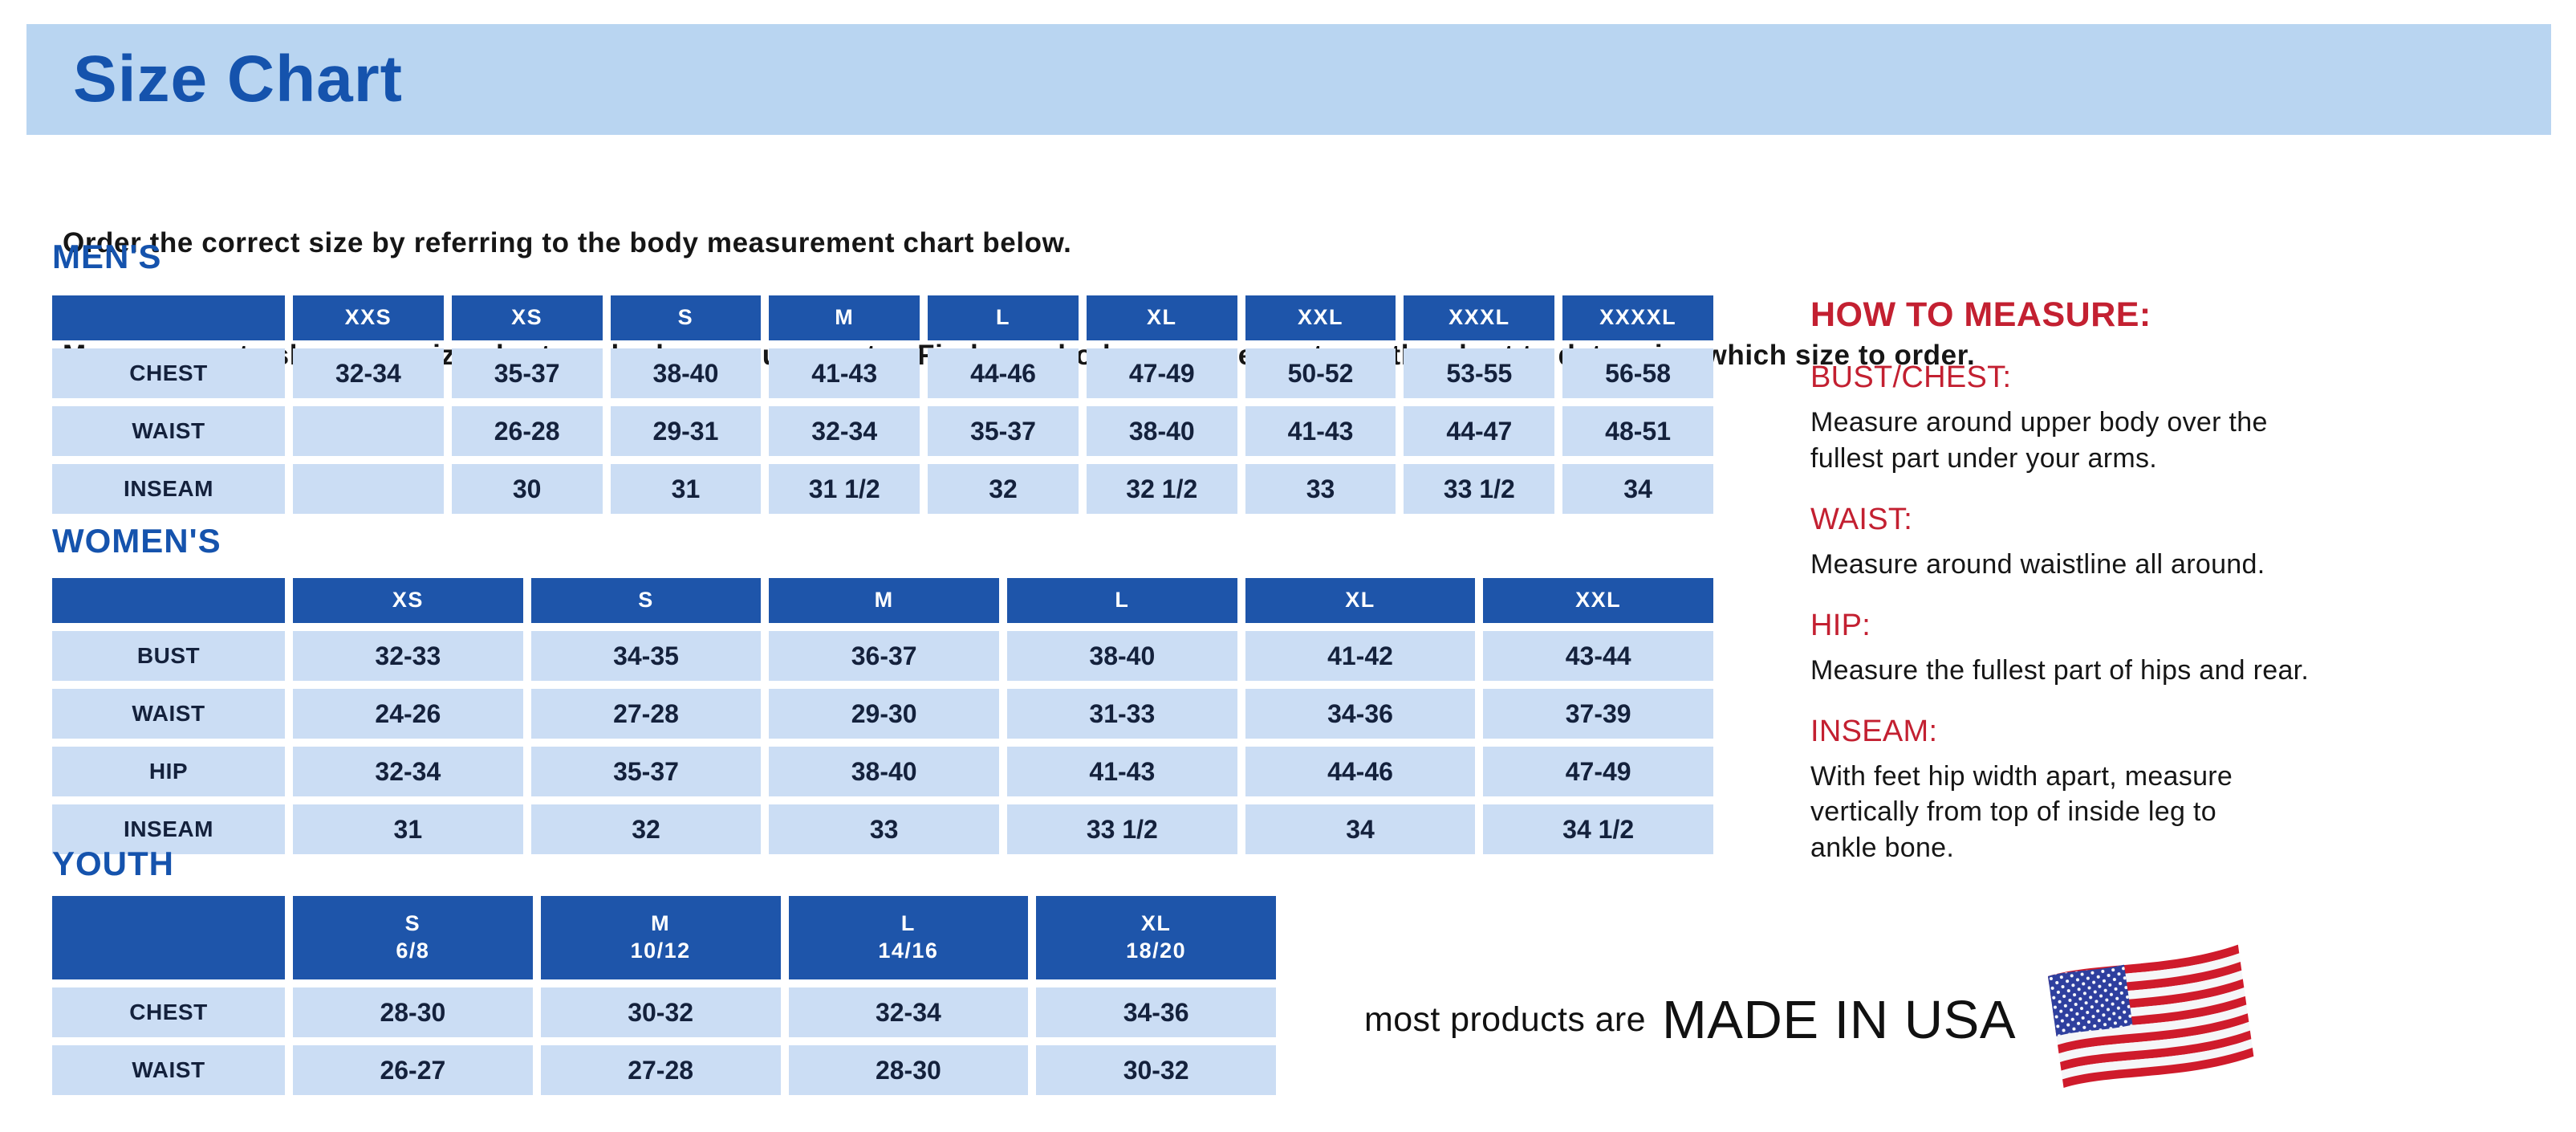 Image resolution: width=2576 pixels, height=1132 pixels. I want to click on column-header: XXXXL, so click(1638, 317).